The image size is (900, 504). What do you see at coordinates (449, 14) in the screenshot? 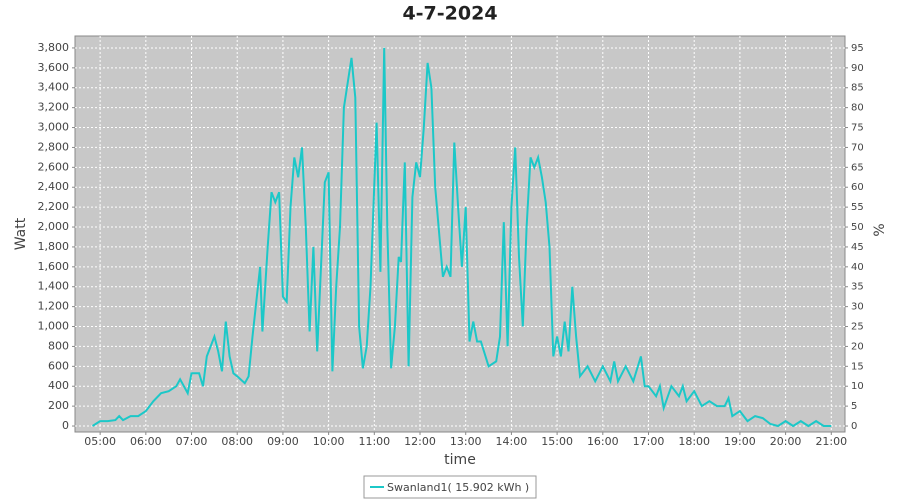
I see `chart-title: 4-7-2024` at bounding box center [449, 14].